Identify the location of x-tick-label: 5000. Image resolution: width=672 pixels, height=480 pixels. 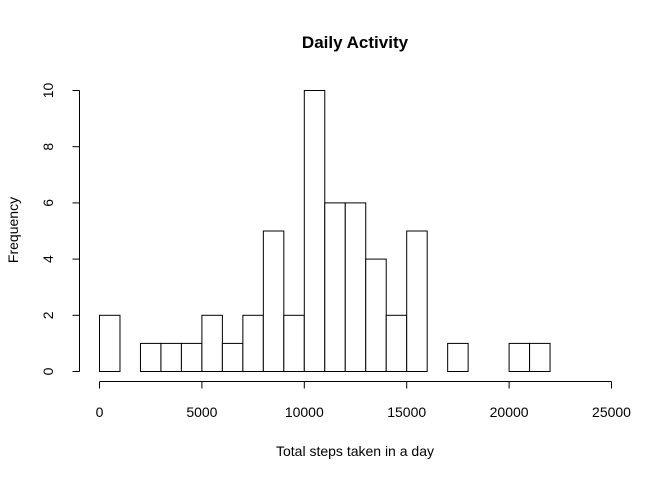
(201, 412).